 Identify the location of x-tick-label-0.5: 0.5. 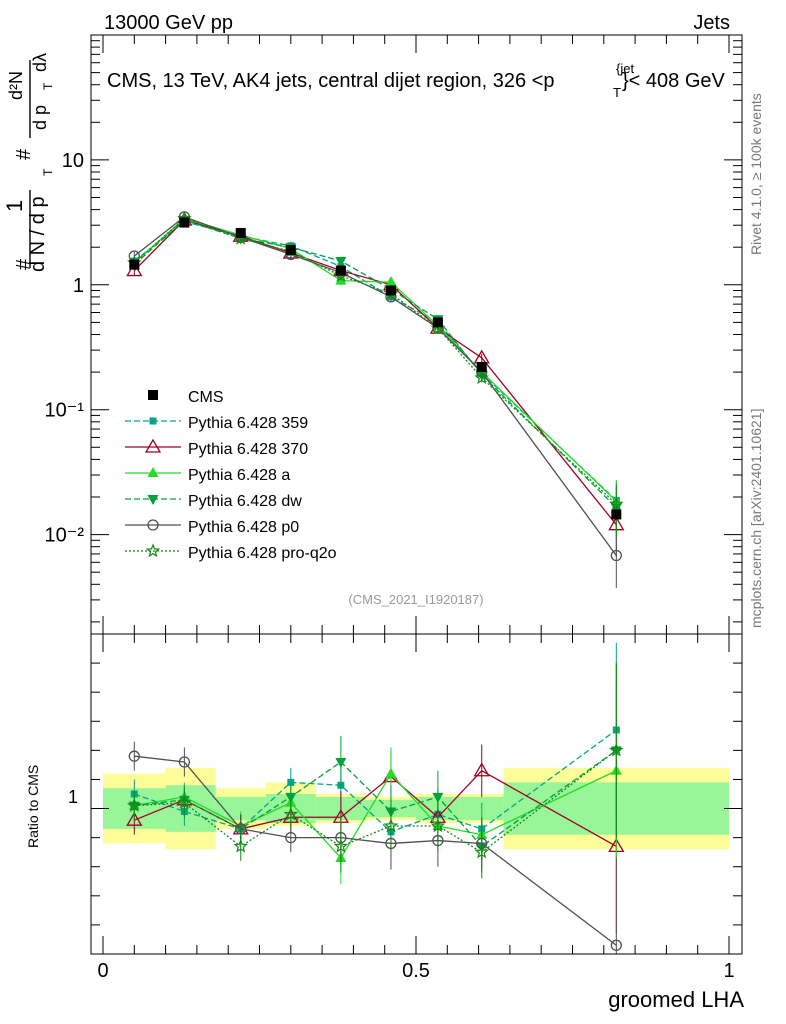
(416, 971).